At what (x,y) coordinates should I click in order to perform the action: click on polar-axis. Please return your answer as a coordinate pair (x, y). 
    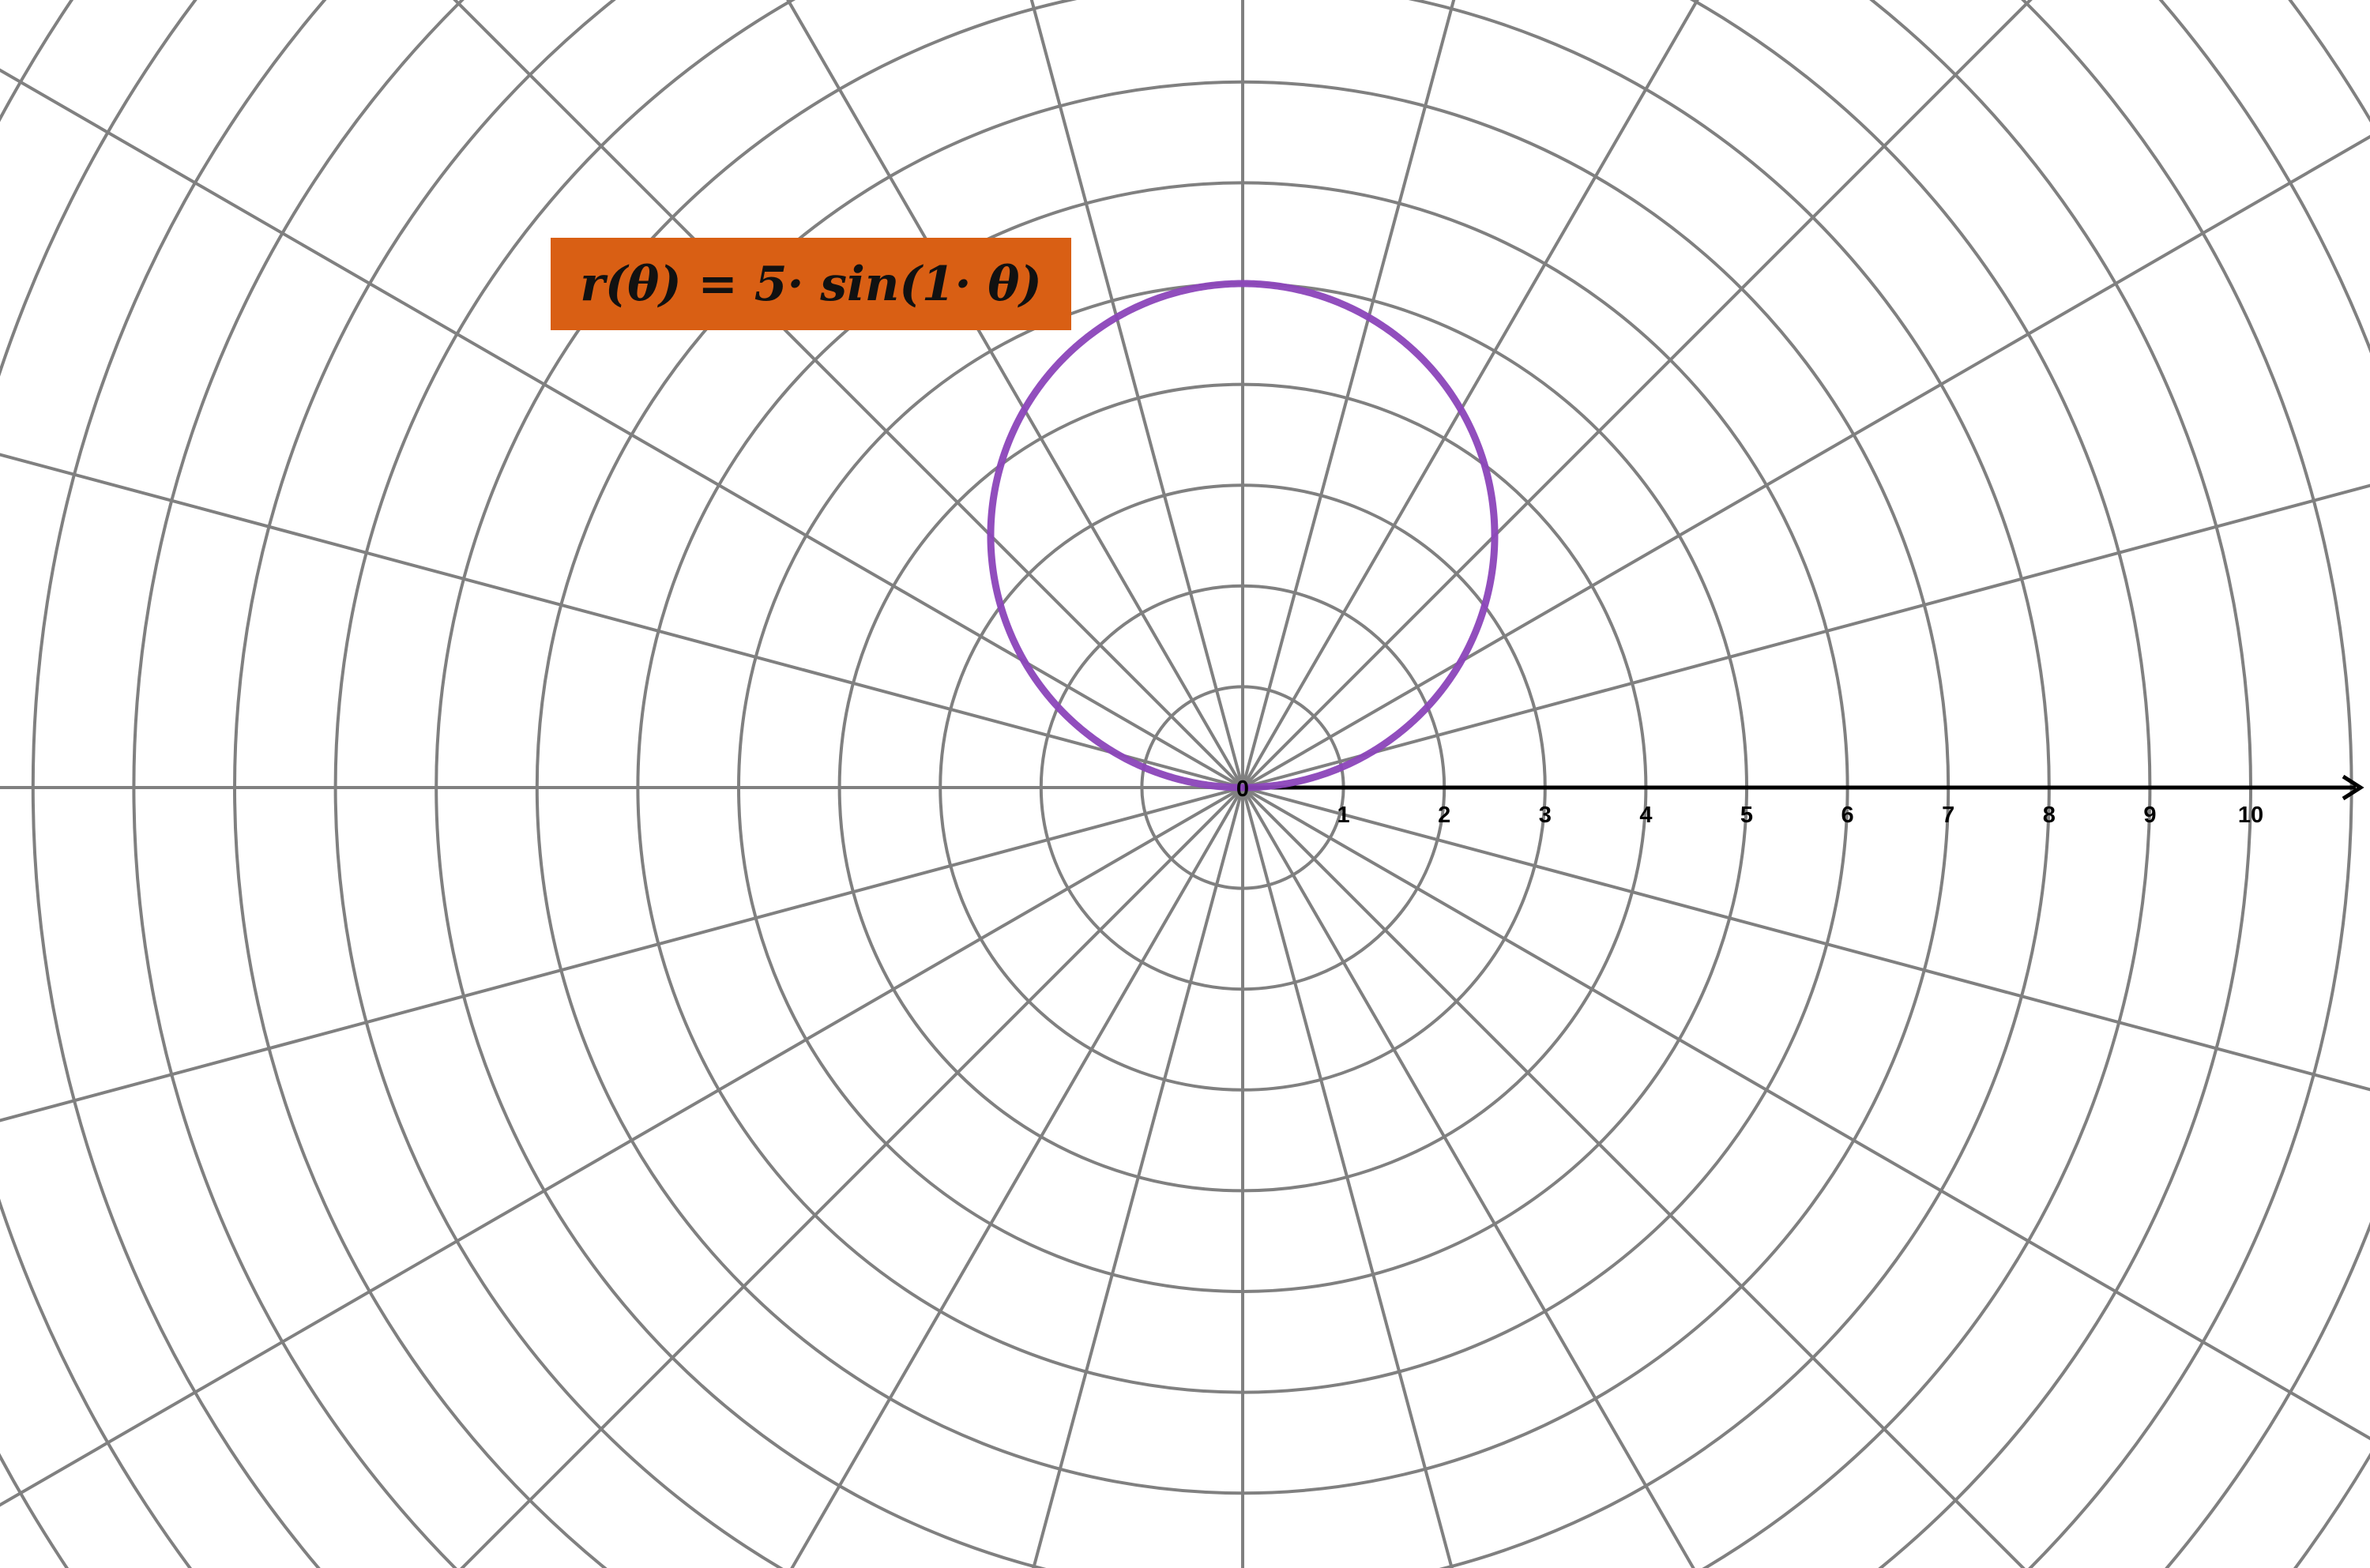
    Looking at the image, I should click on (1804, 787).